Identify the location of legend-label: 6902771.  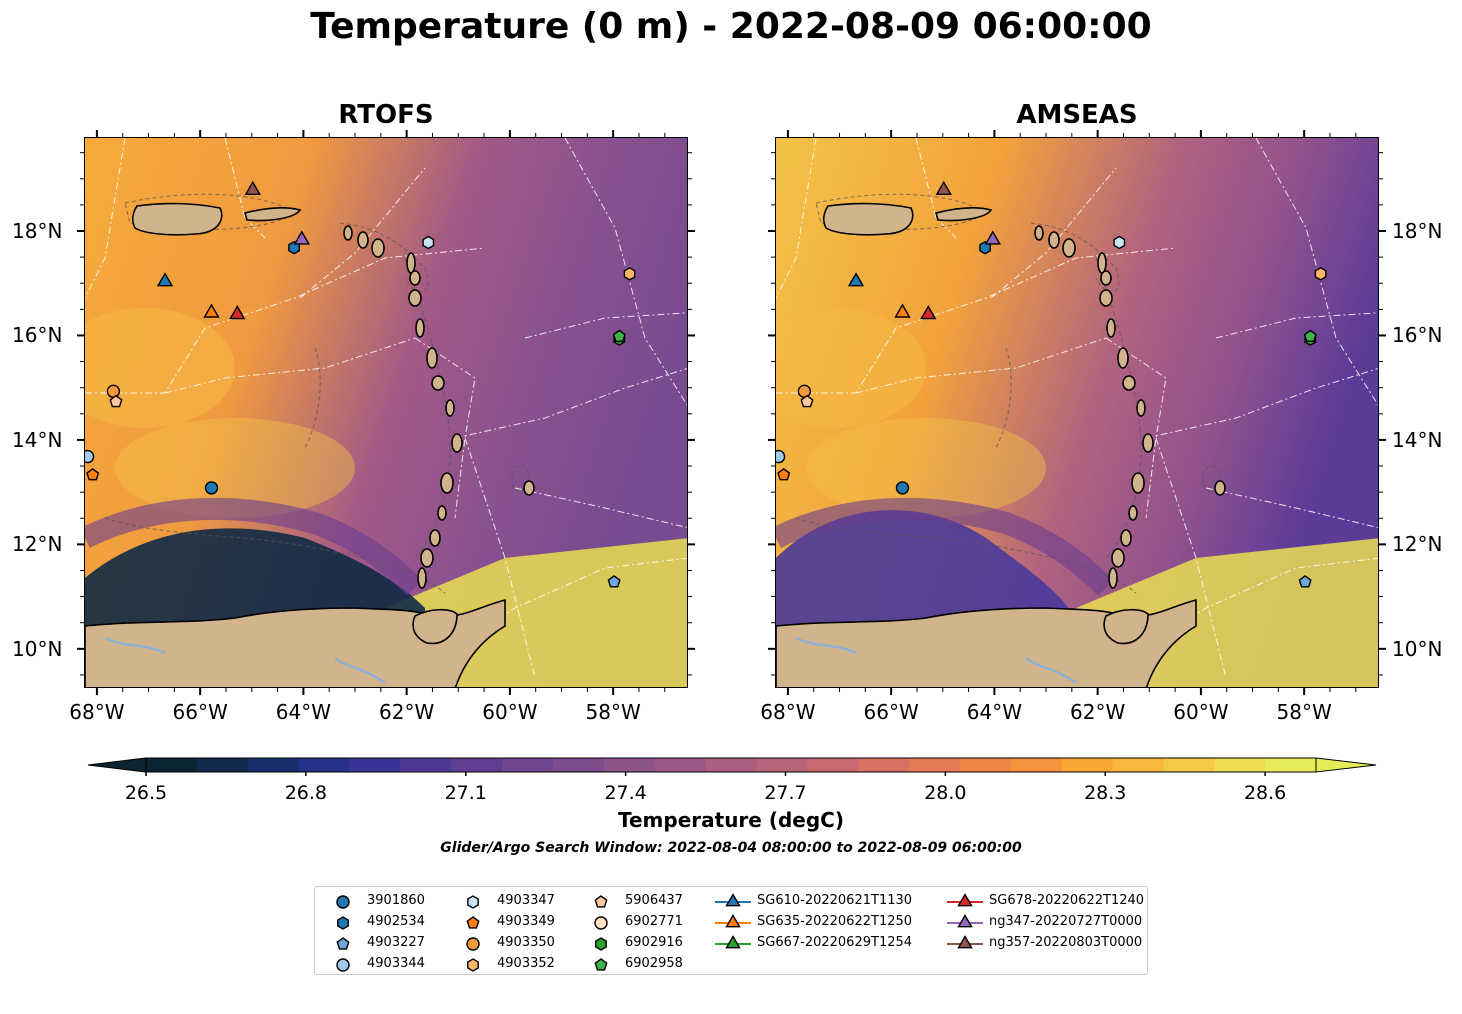
(654, 921).